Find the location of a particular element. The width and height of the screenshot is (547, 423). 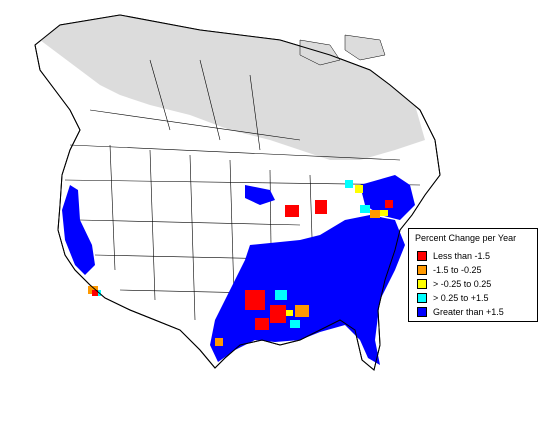

legend-item-minus-1-5-to-minus-0-25: -1.5 to -0.25 is located at coordinates (449, 270).